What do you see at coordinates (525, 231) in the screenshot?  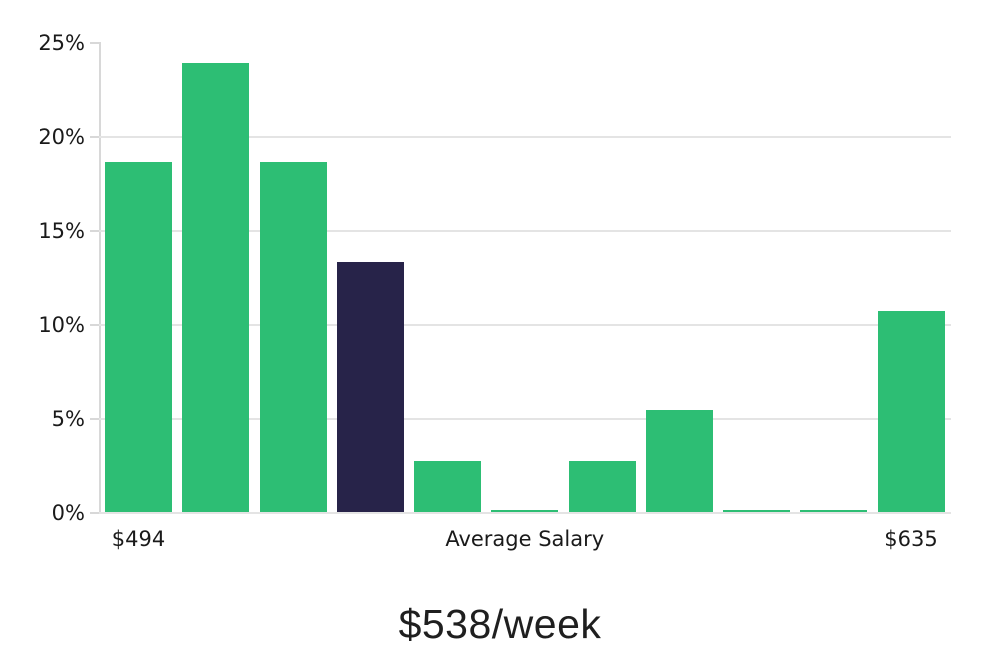 I see `gridline-15%` at bounding box center [525, 231].